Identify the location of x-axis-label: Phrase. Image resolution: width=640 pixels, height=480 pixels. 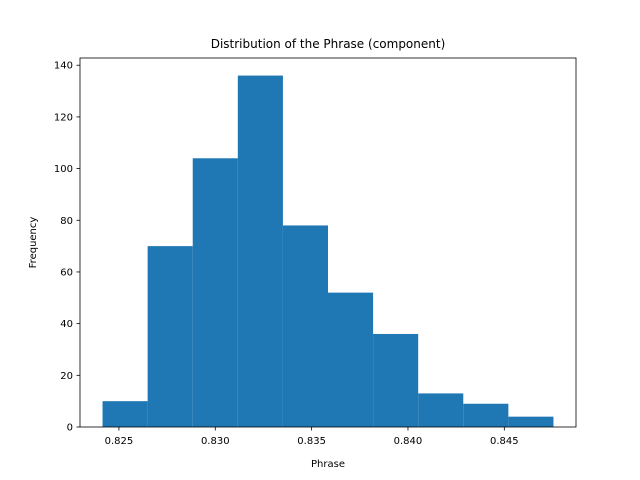
(328, 464).